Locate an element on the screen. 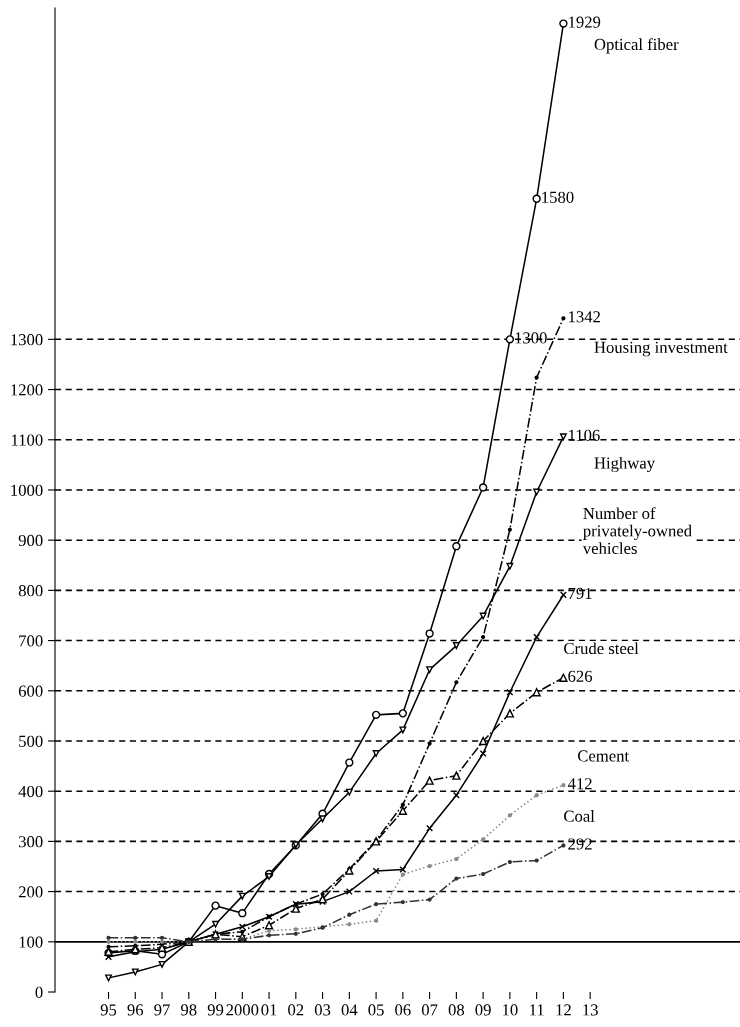 The height and width of the screenshot is (1027, 740). x-tick-label: 02 is located at coordinates (296, 1010).